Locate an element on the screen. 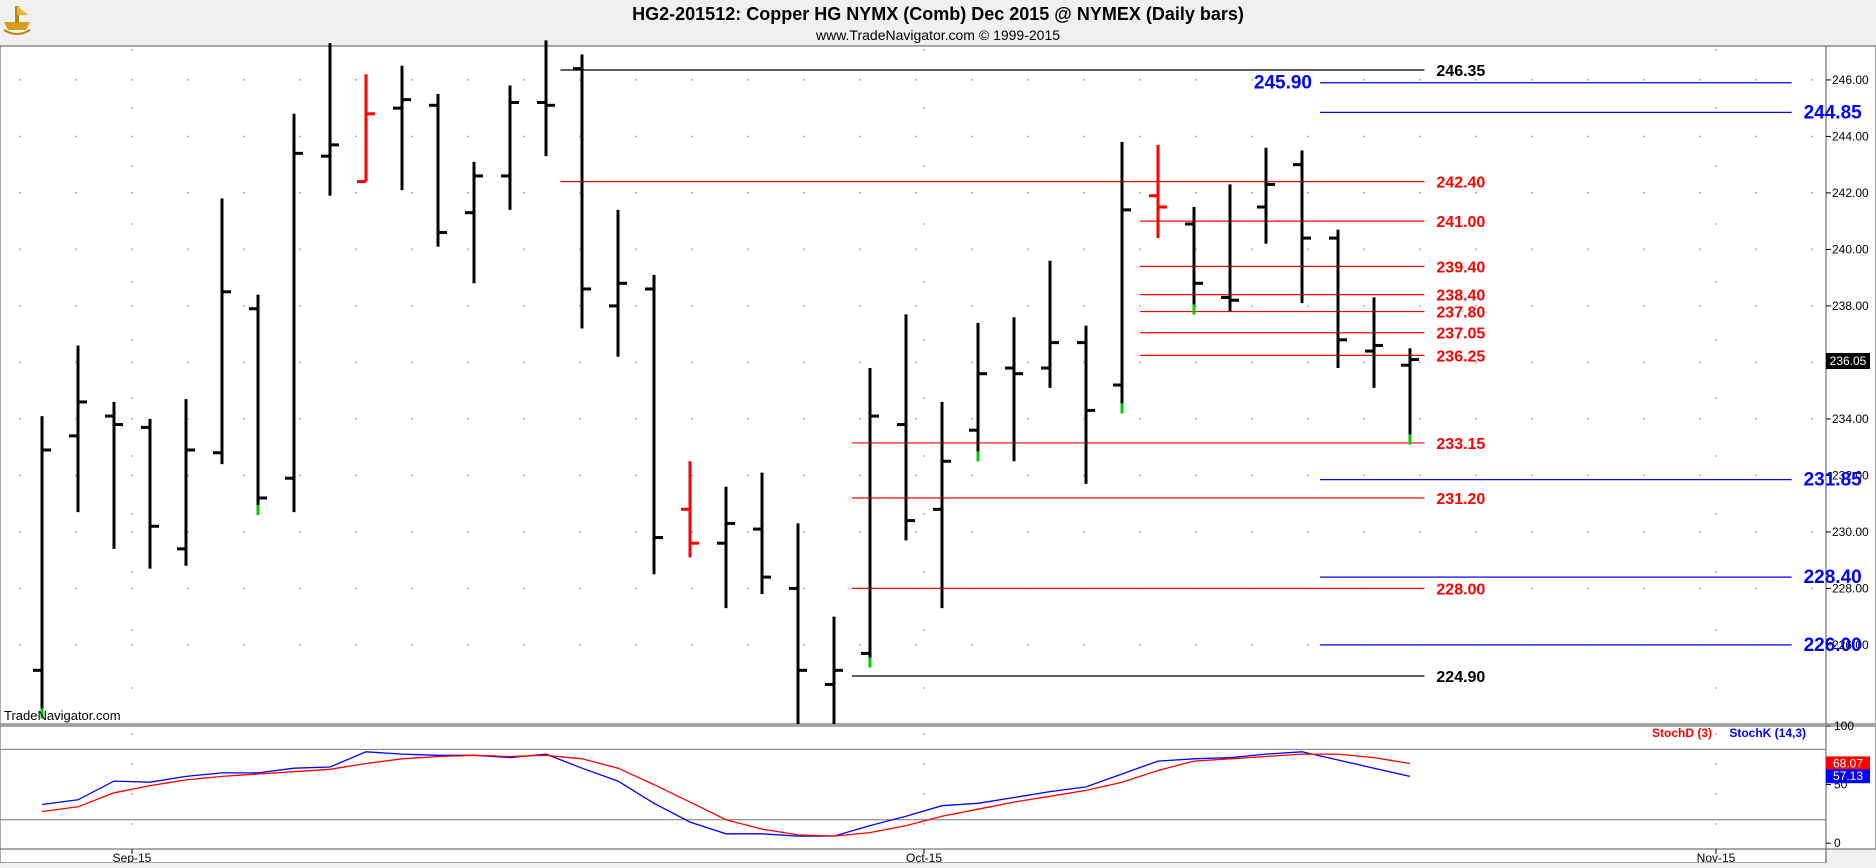 Image resolution: width=1876 pixels, height=868 pixels. last-price-label: 236.05 is located at coordinates (1848, 361).